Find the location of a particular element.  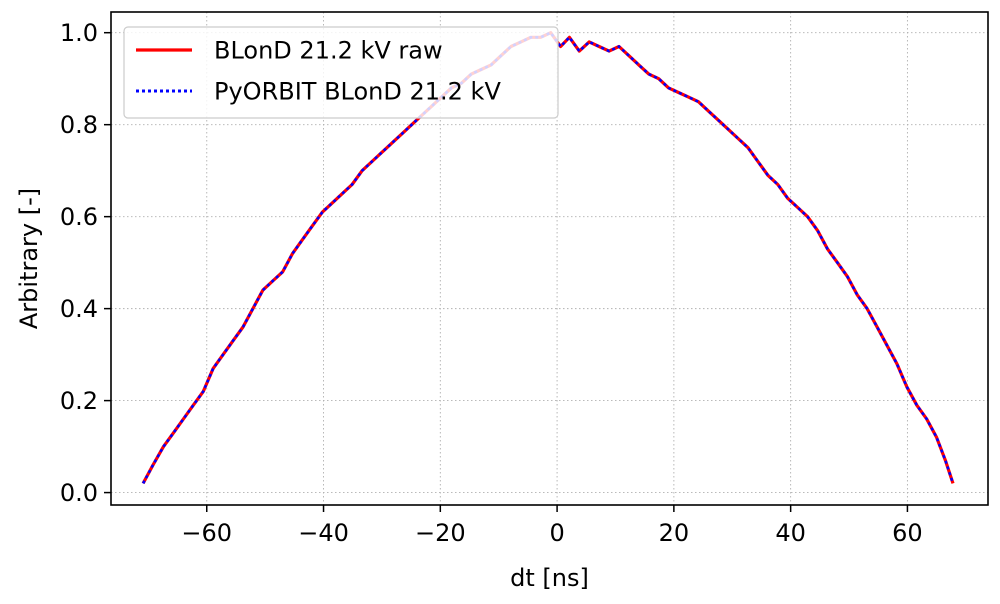

y-axis-label: Arbitrary [-] is located at coordinates (29, 258).